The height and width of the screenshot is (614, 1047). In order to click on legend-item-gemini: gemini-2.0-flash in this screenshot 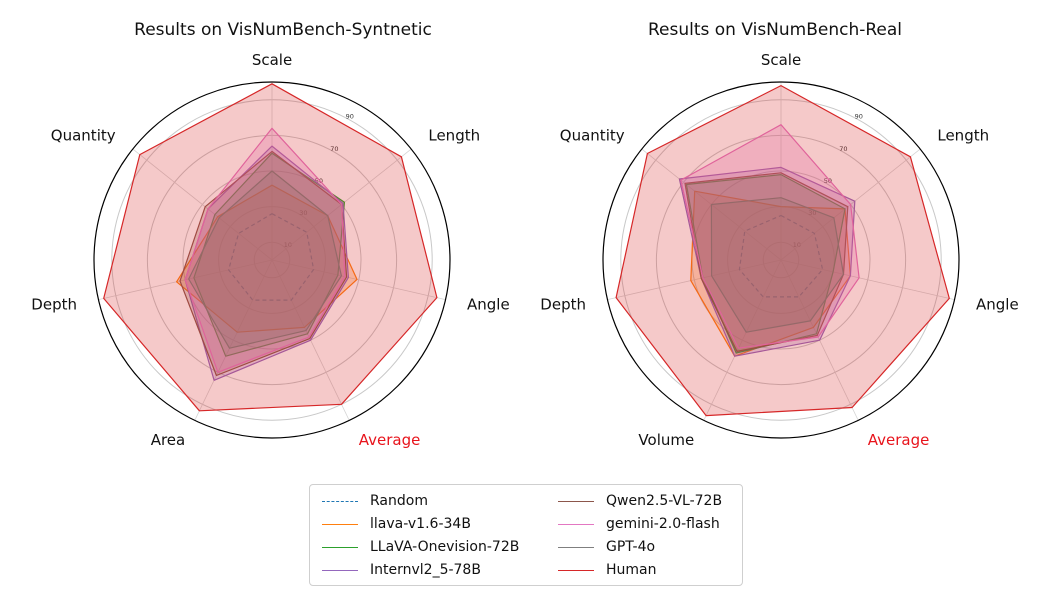, I will do `click(639, 524)`.